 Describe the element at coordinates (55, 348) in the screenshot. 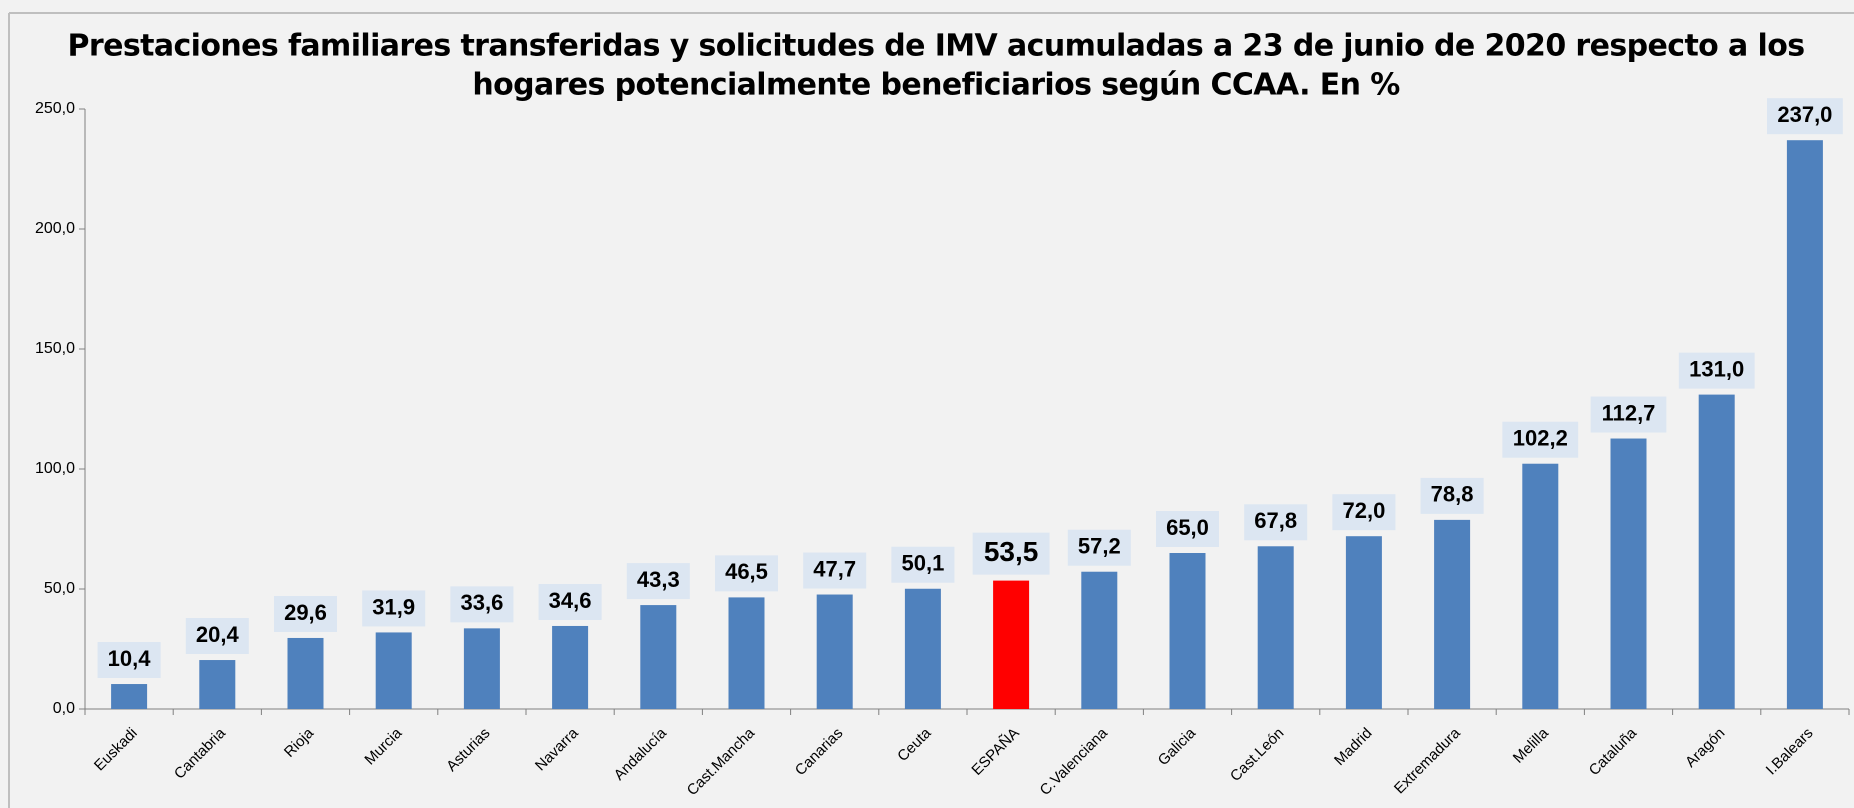

I see `y-tick-label: 150,0` at that location.